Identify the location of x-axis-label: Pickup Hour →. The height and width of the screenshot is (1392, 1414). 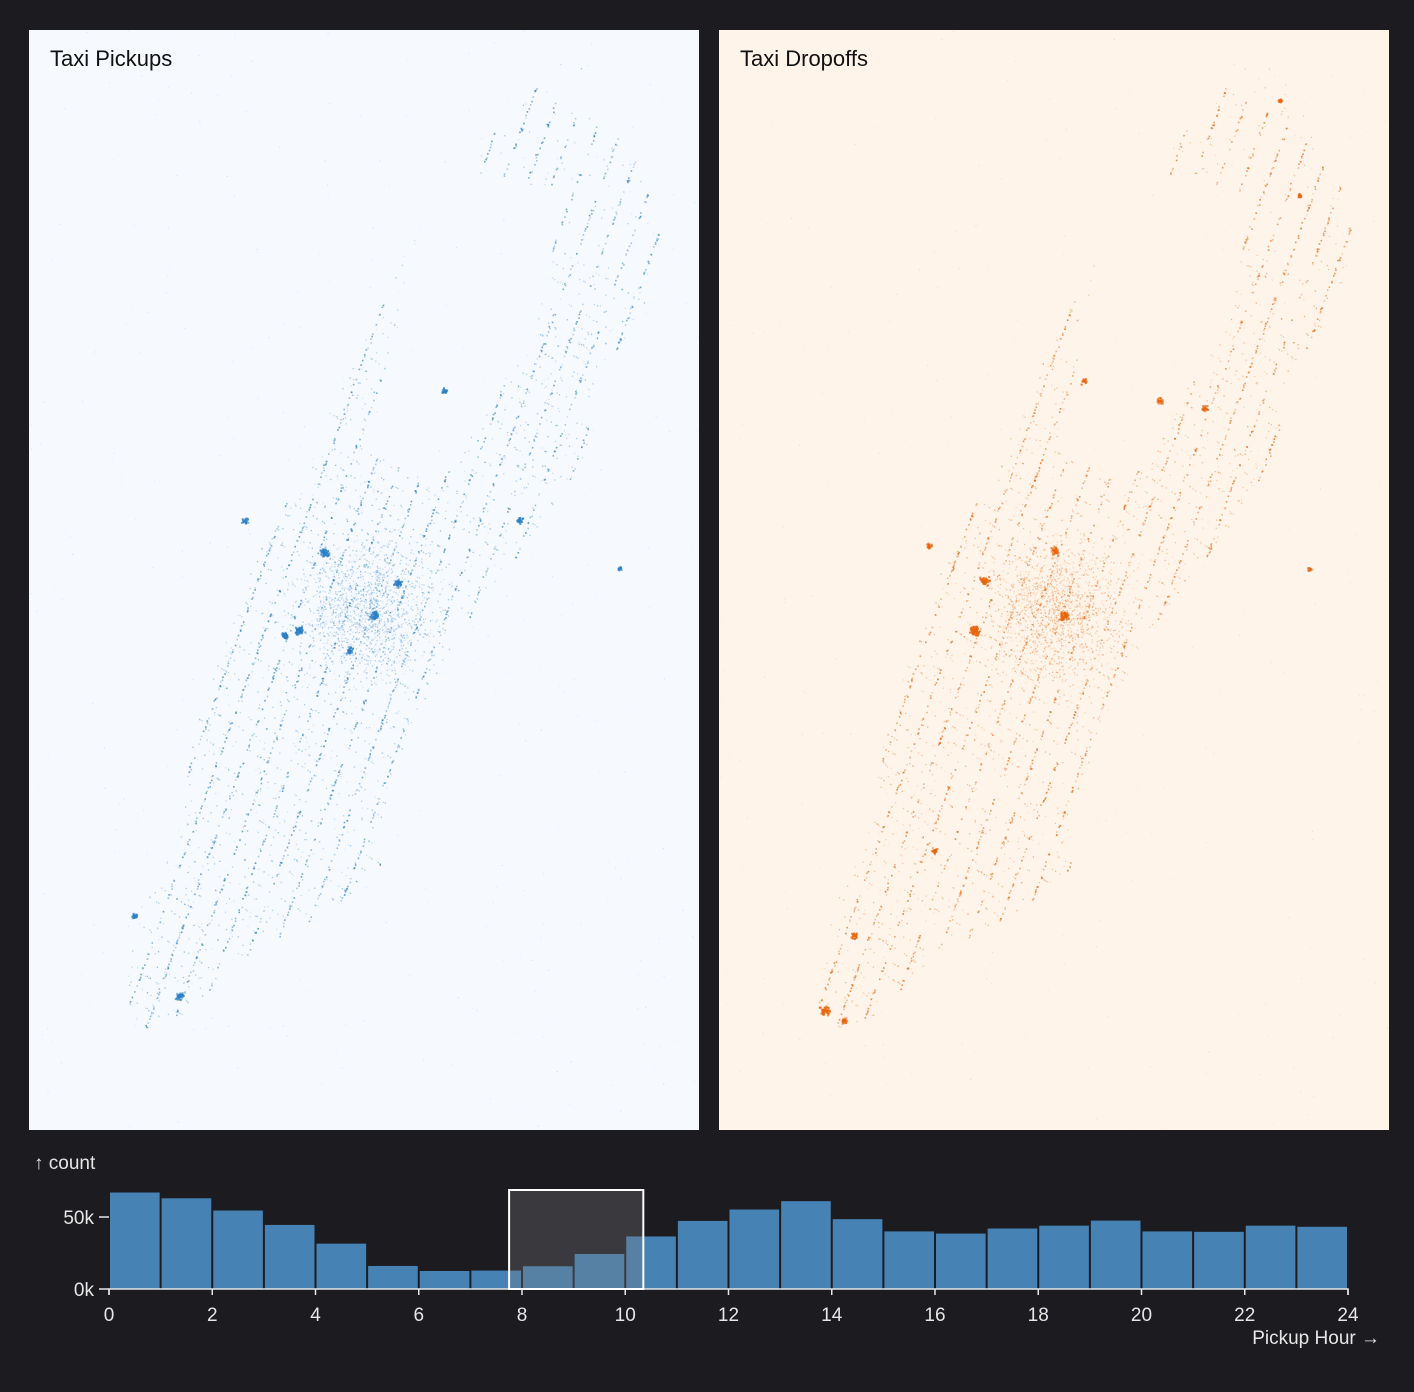
(1316, 1338).